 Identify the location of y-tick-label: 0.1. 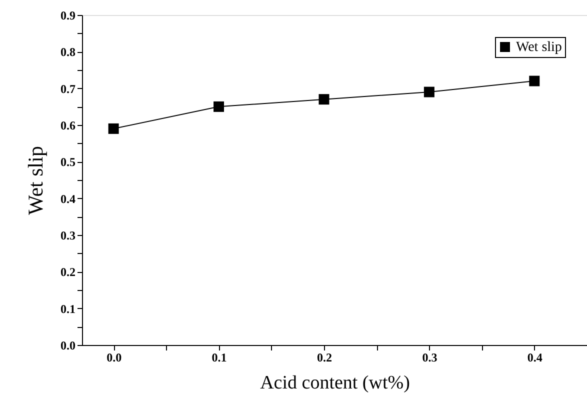
(68, 309).